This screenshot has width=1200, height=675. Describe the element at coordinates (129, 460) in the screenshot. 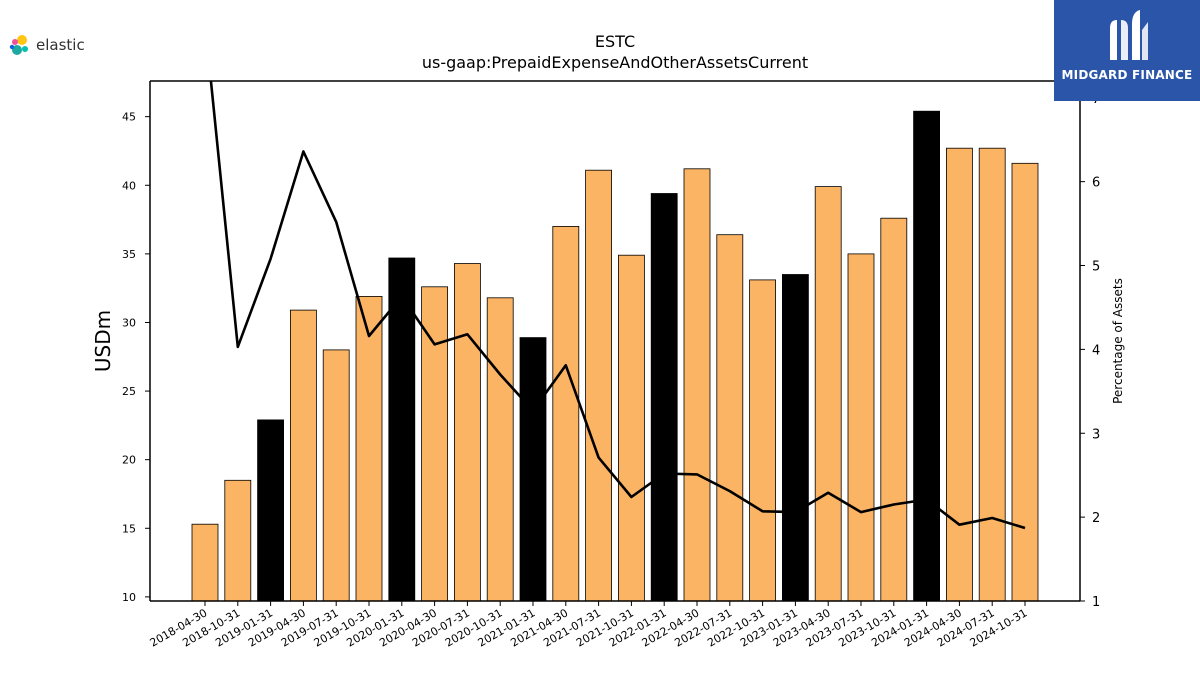

I see `y-tick-label: 20` at that location.